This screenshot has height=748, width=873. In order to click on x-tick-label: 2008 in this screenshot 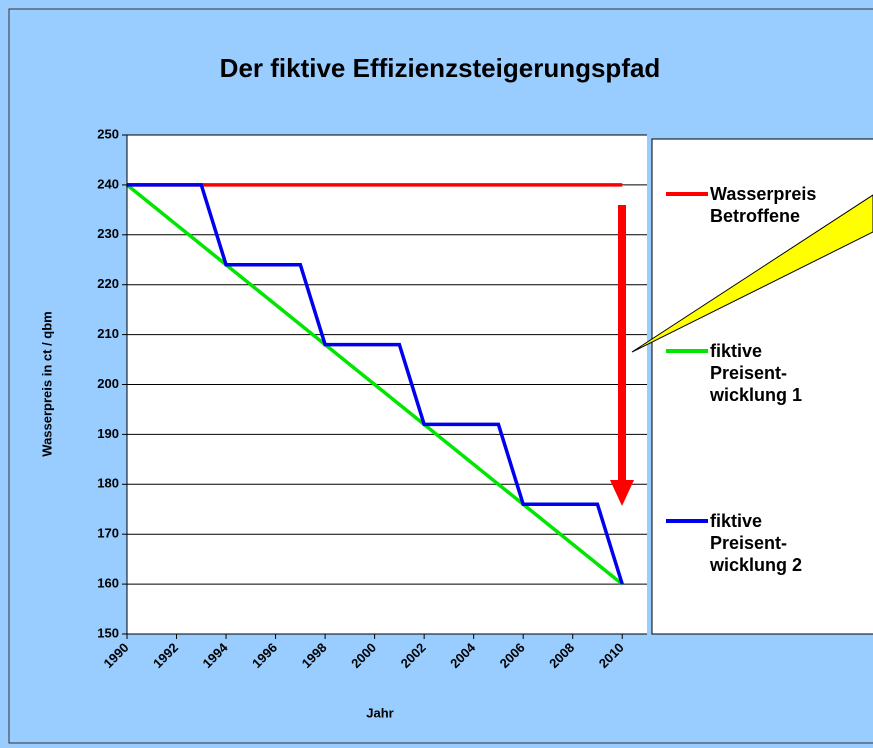, I will do `click(561, 655)`.